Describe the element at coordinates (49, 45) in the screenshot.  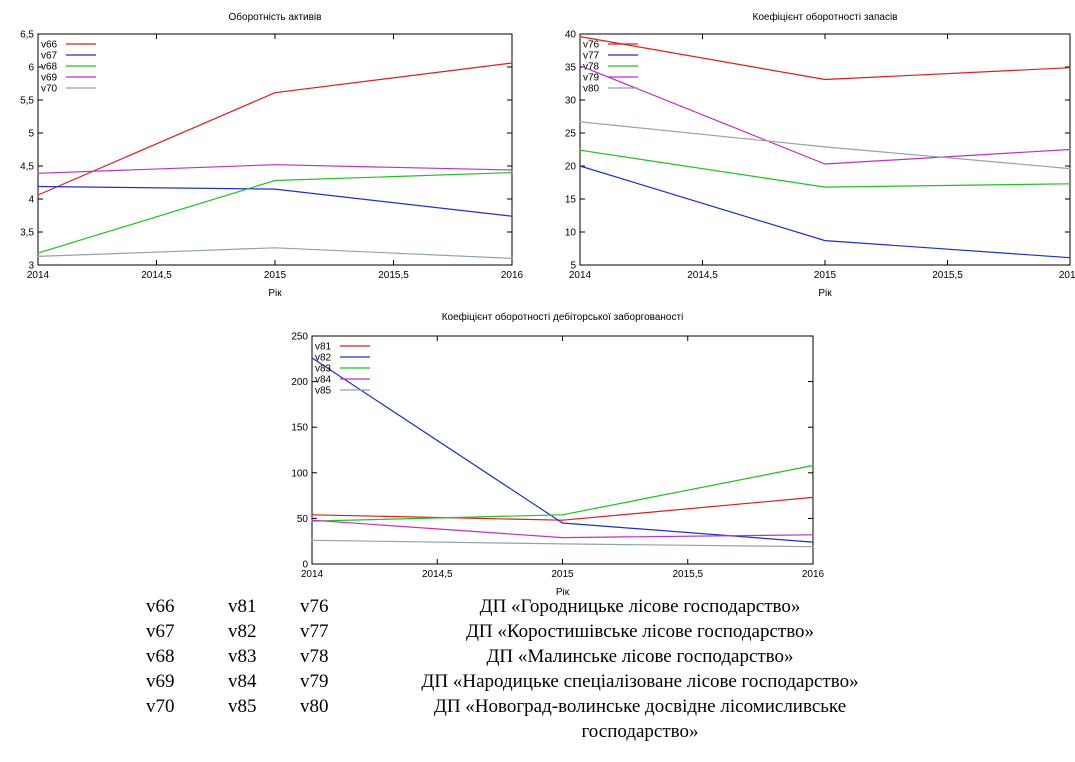
I see `legend-label: v66` at that location.